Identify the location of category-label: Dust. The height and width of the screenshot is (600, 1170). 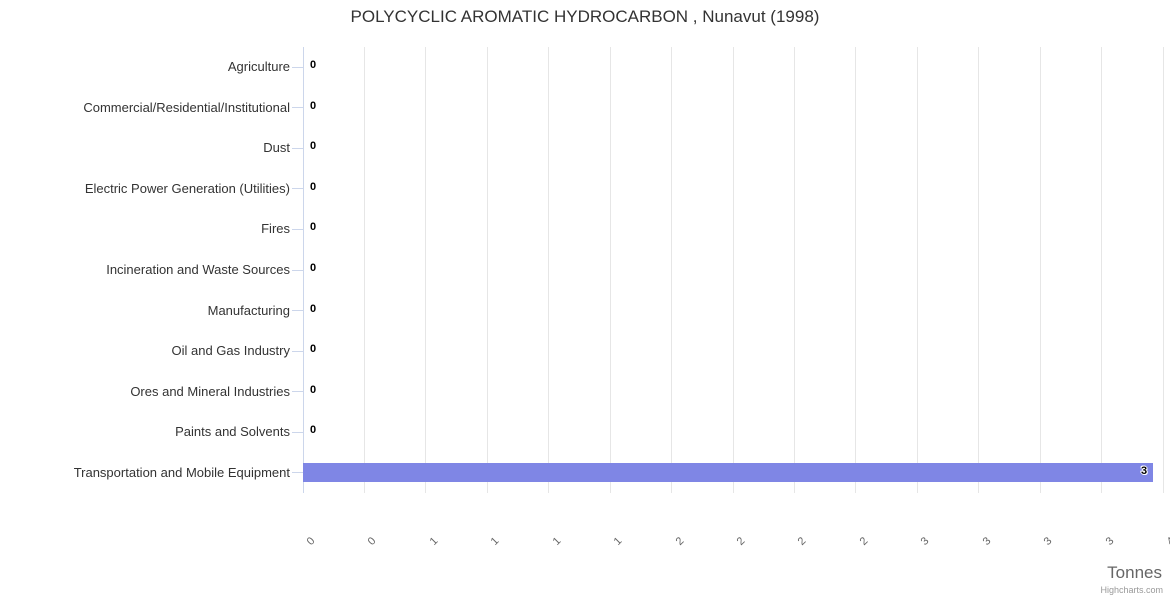
(276, 148).